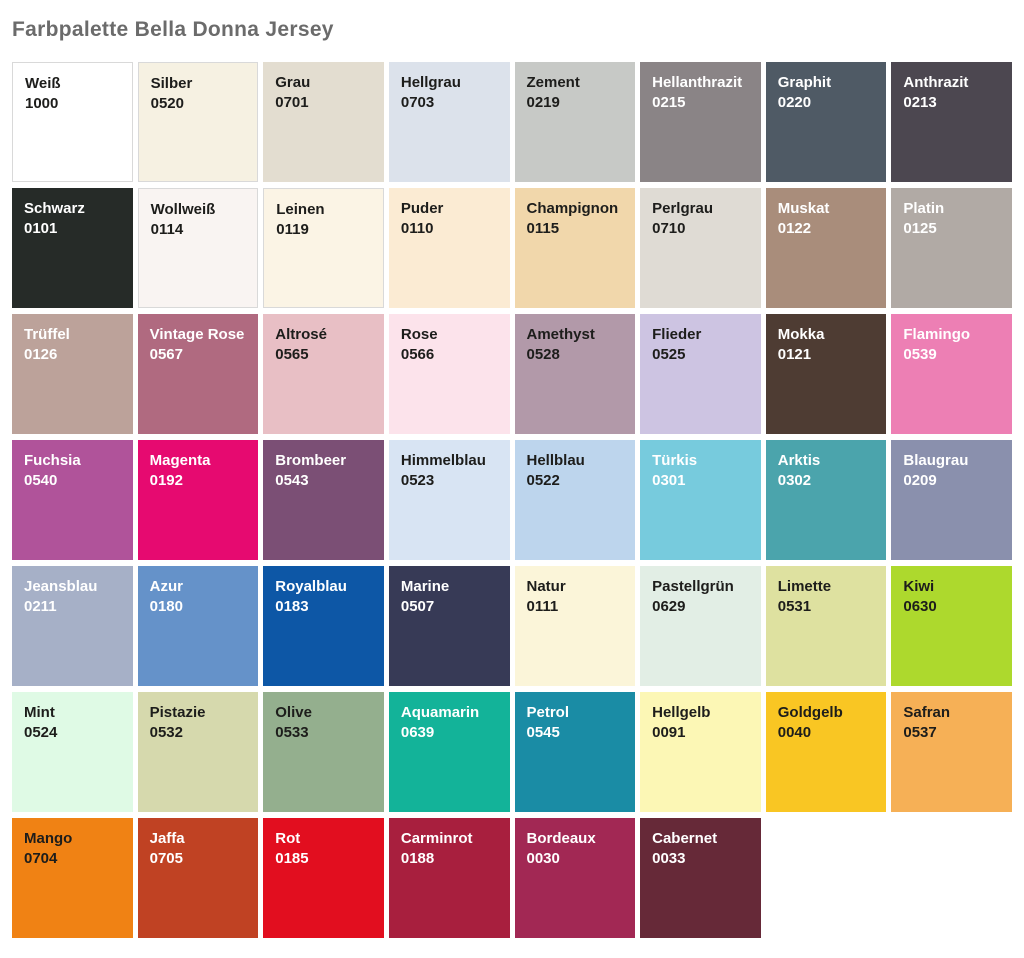 The width and height of the screenshot is (1024, 958). What do you see at coordinates (669, 228) in the screenshot?
I see `swatch-code: 0710` at bounding box center [669, 228].